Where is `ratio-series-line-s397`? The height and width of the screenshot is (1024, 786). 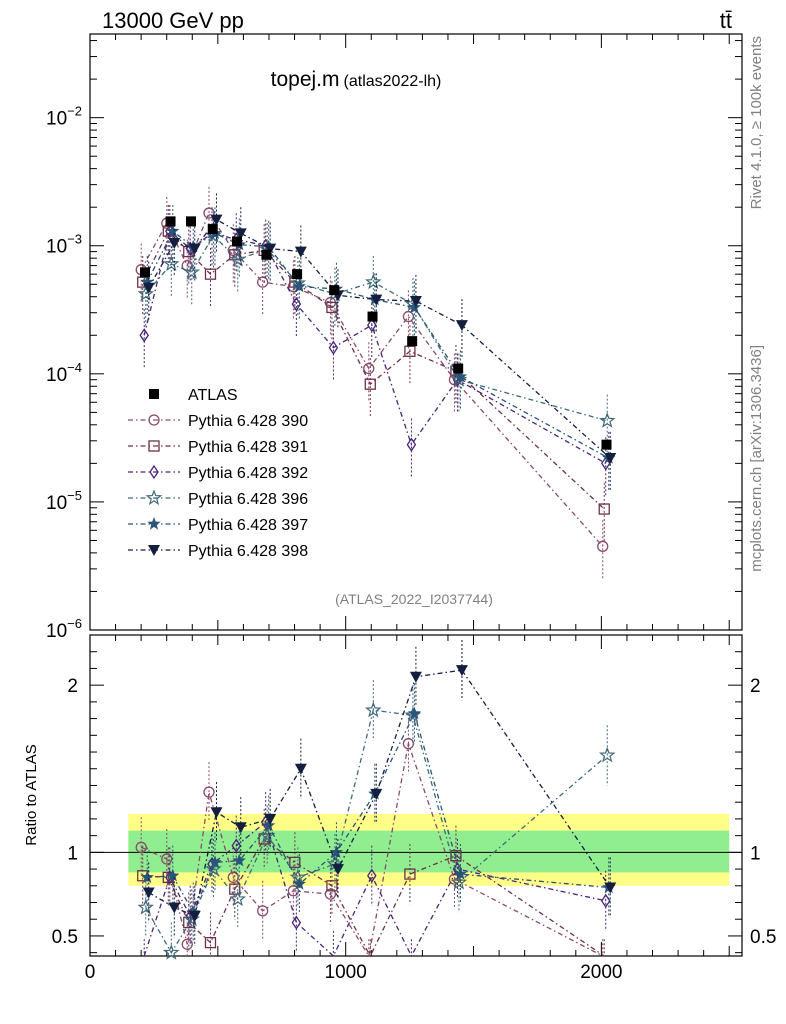
ratio-series-line-s397 is located at coordinates (378, 812).